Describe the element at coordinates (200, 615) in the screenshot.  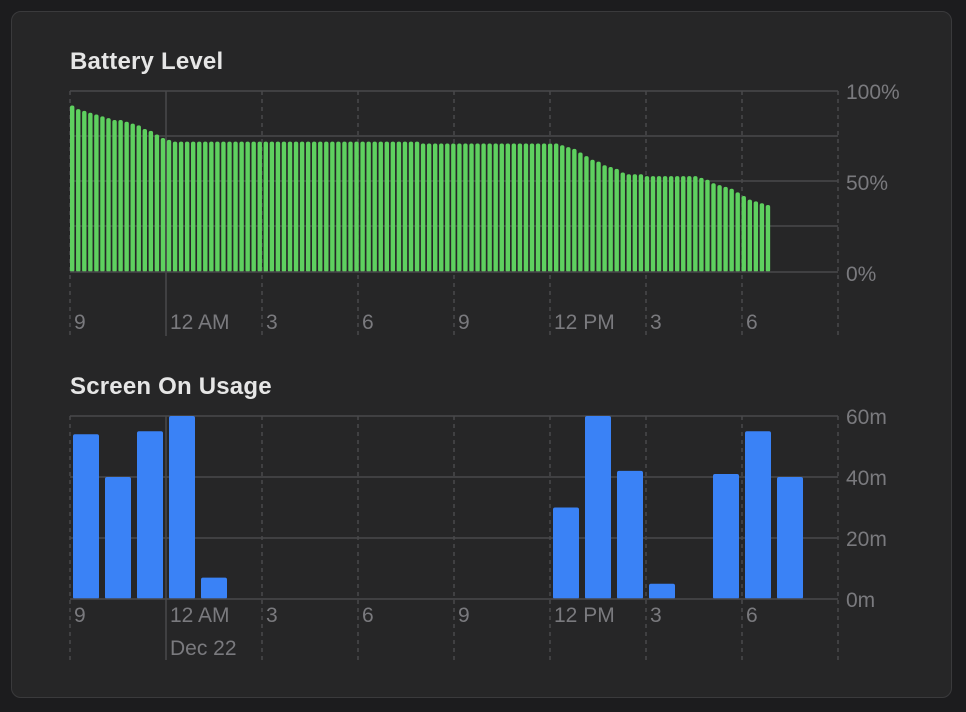
I see `usage-x-tick-label: 12 AM` at that location.